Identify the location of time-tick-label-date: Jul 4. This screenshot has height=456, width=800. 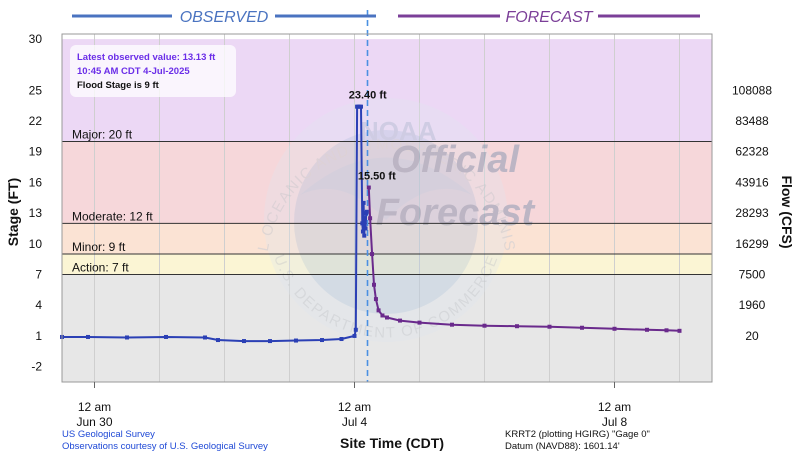
(355, 422).